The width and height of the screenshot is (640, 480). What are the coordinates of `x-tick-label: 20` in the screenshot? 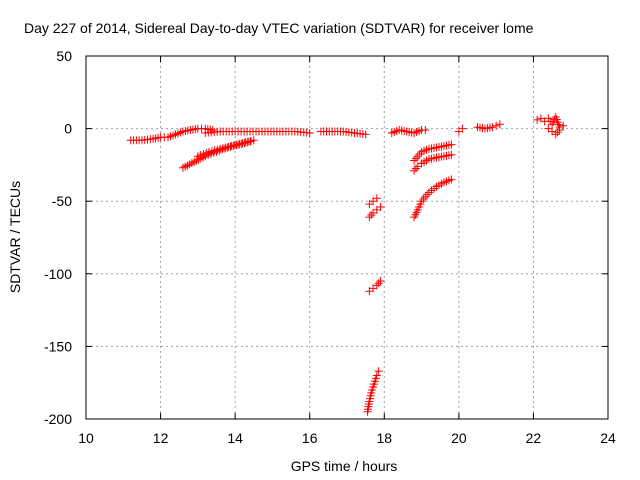 It's located at (459, 438).